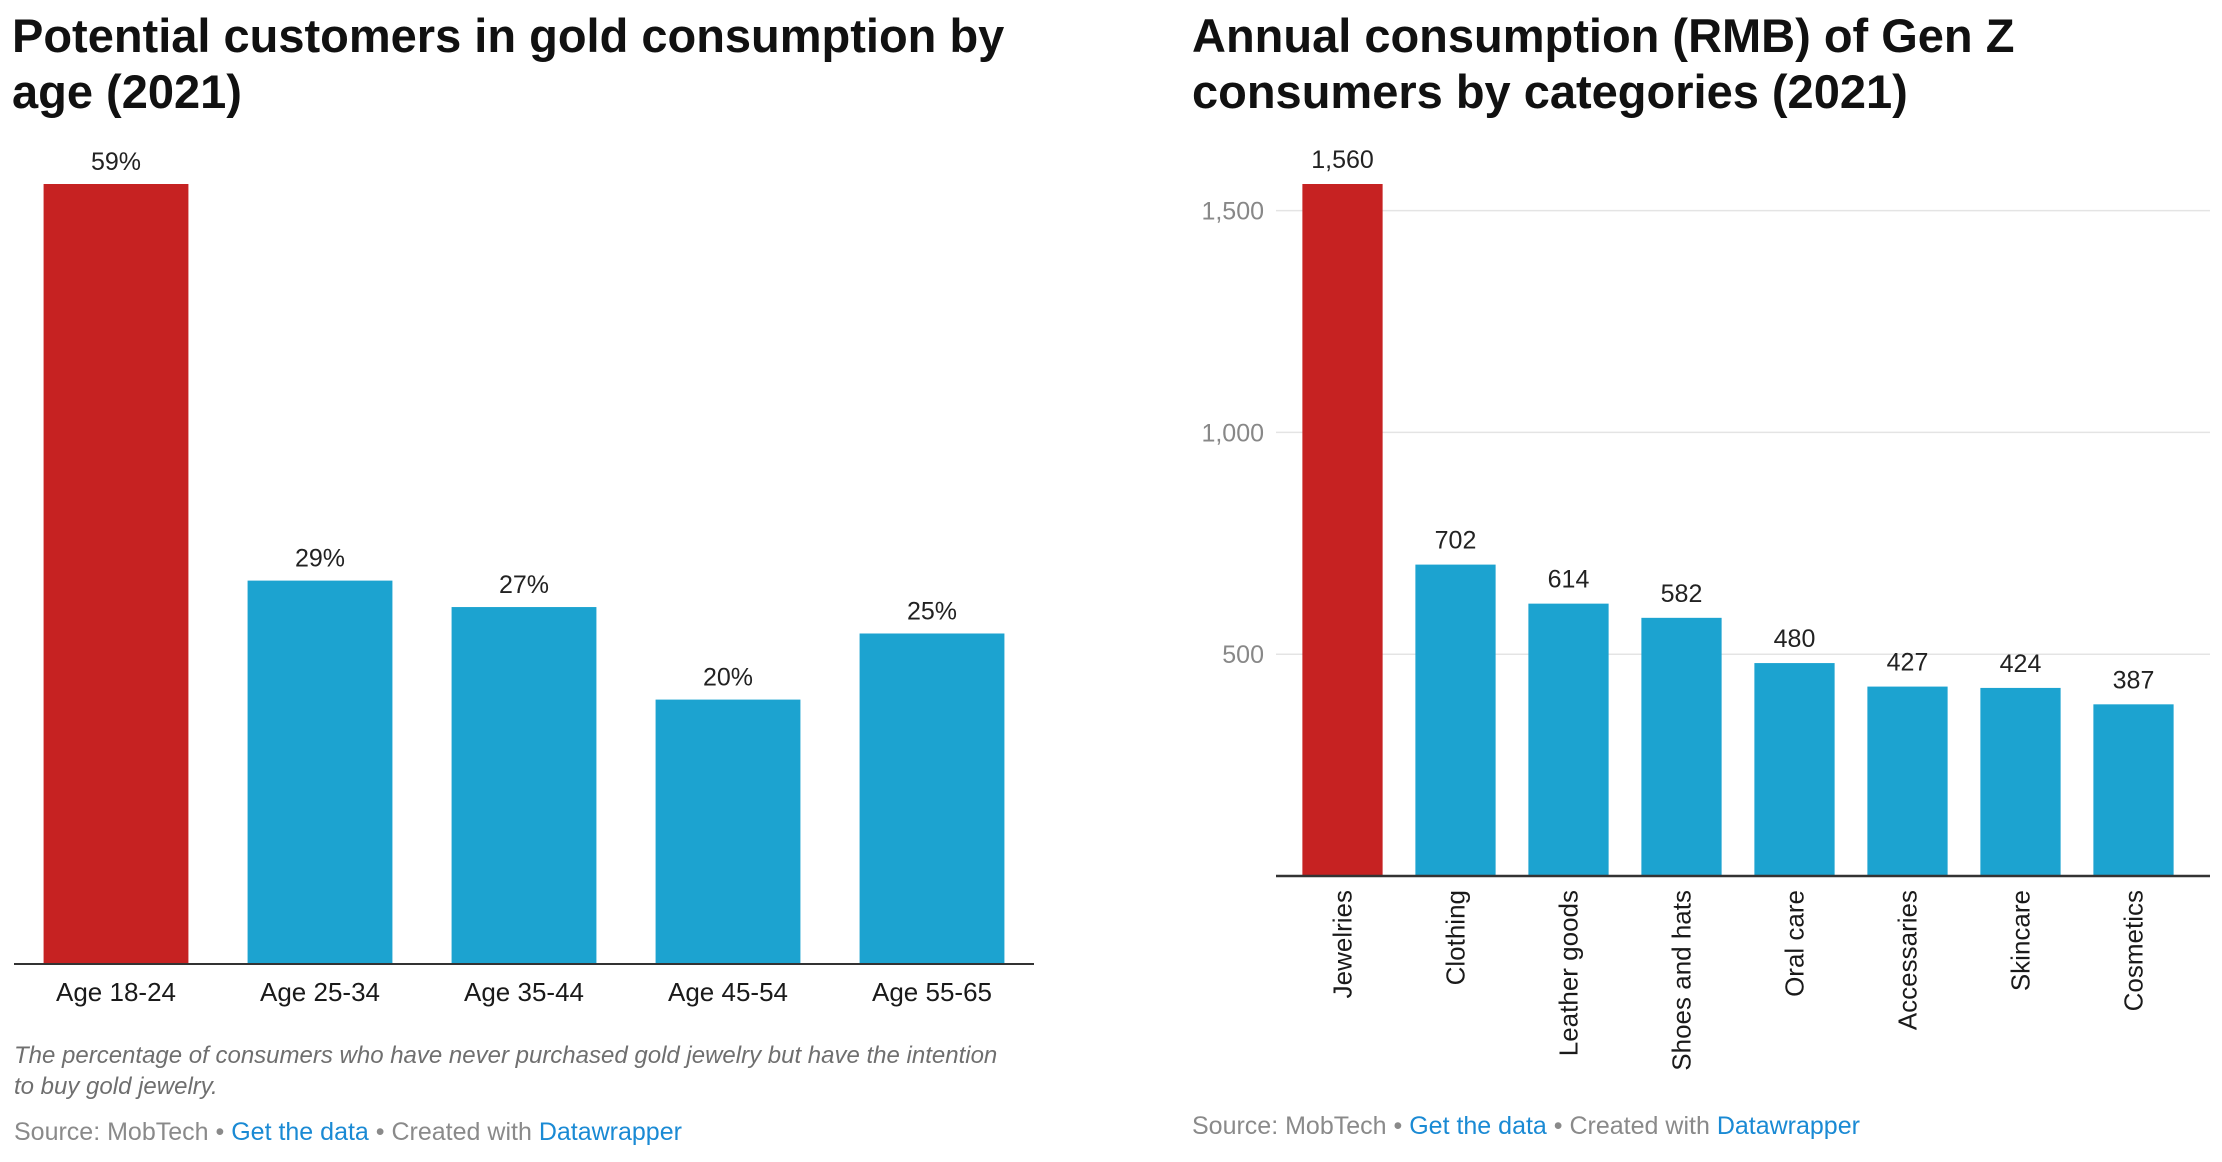 The width and height of the screenshot is (2222, 1162). I want to click on x-tick-label: Jewelries, so click(1343, 944).